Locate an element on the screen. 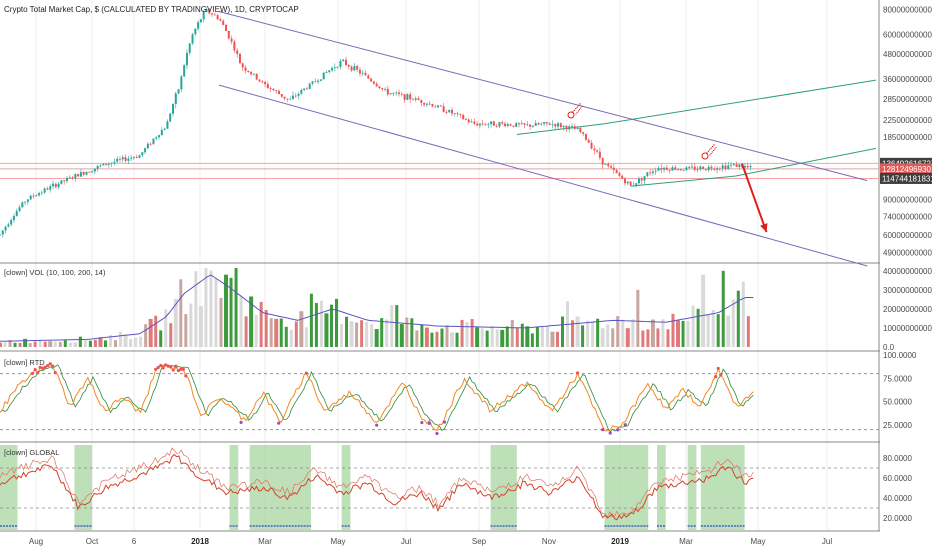 Image resolution: width=932 pixels, height=550 pixels. volume-pane: [clown] VOL (10, 100, 200, 14) is located at coordinates (377, 307).